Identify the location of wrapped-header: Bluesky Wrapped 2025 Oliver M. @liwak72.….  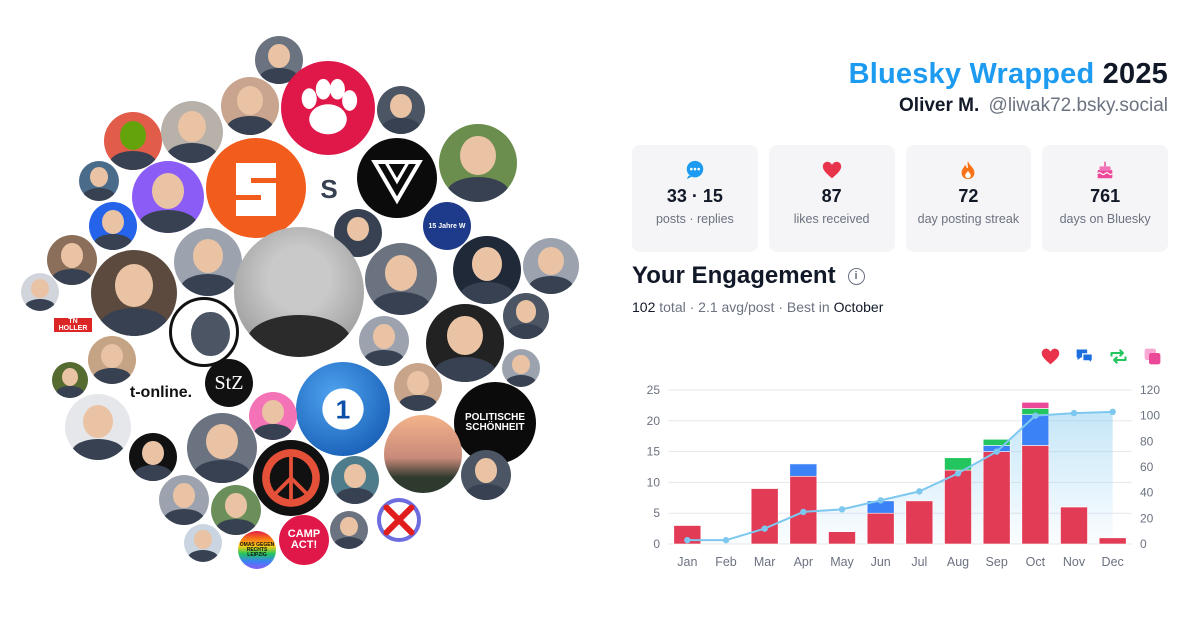
(1008, 87).